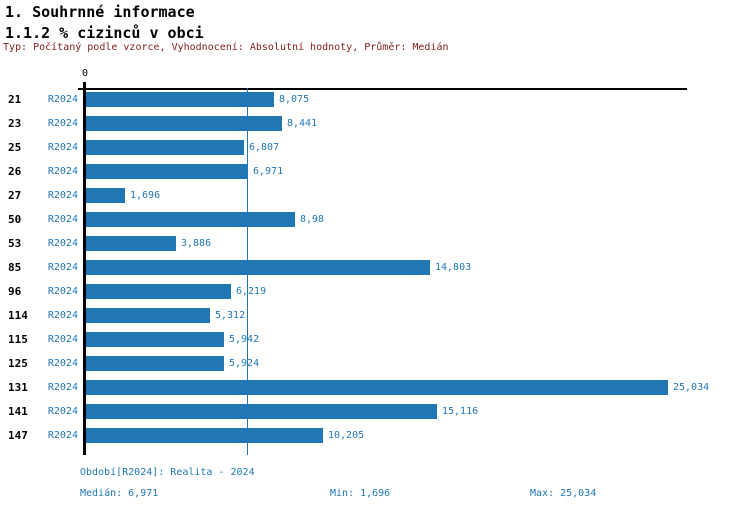 The image size is (750, 512). Describe the element at coordinates (375, 171) in the screenshot. I see `bar-row: 26 R2024 6,971` at that location.